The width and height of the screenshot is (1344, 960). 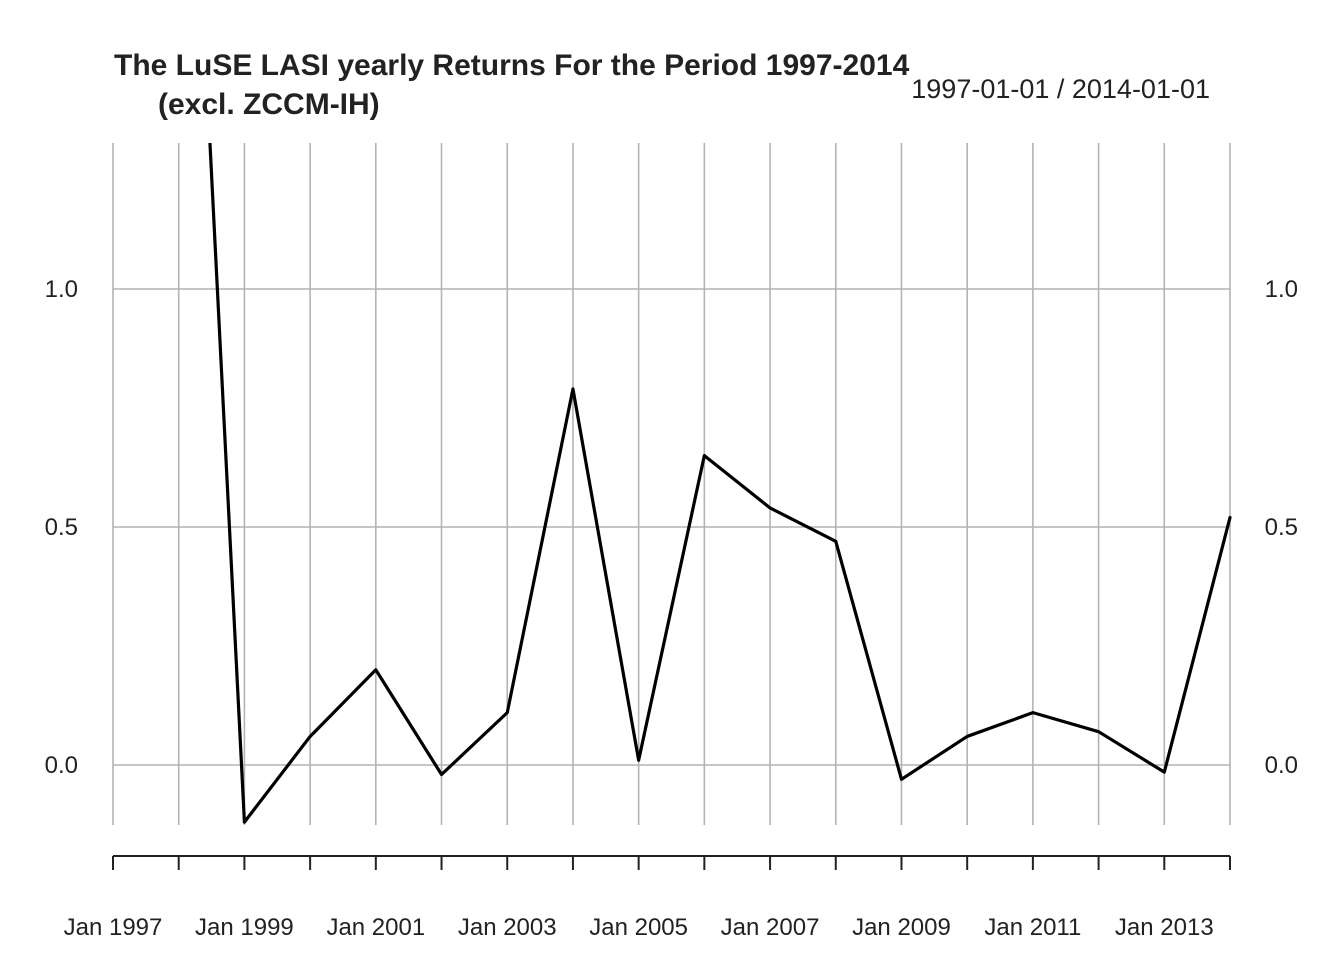 What do you see at coordinates (1032, 927) in the screenshot?
I see `x-tick-label: Jan 2011` at bounding box center [1032, 927].